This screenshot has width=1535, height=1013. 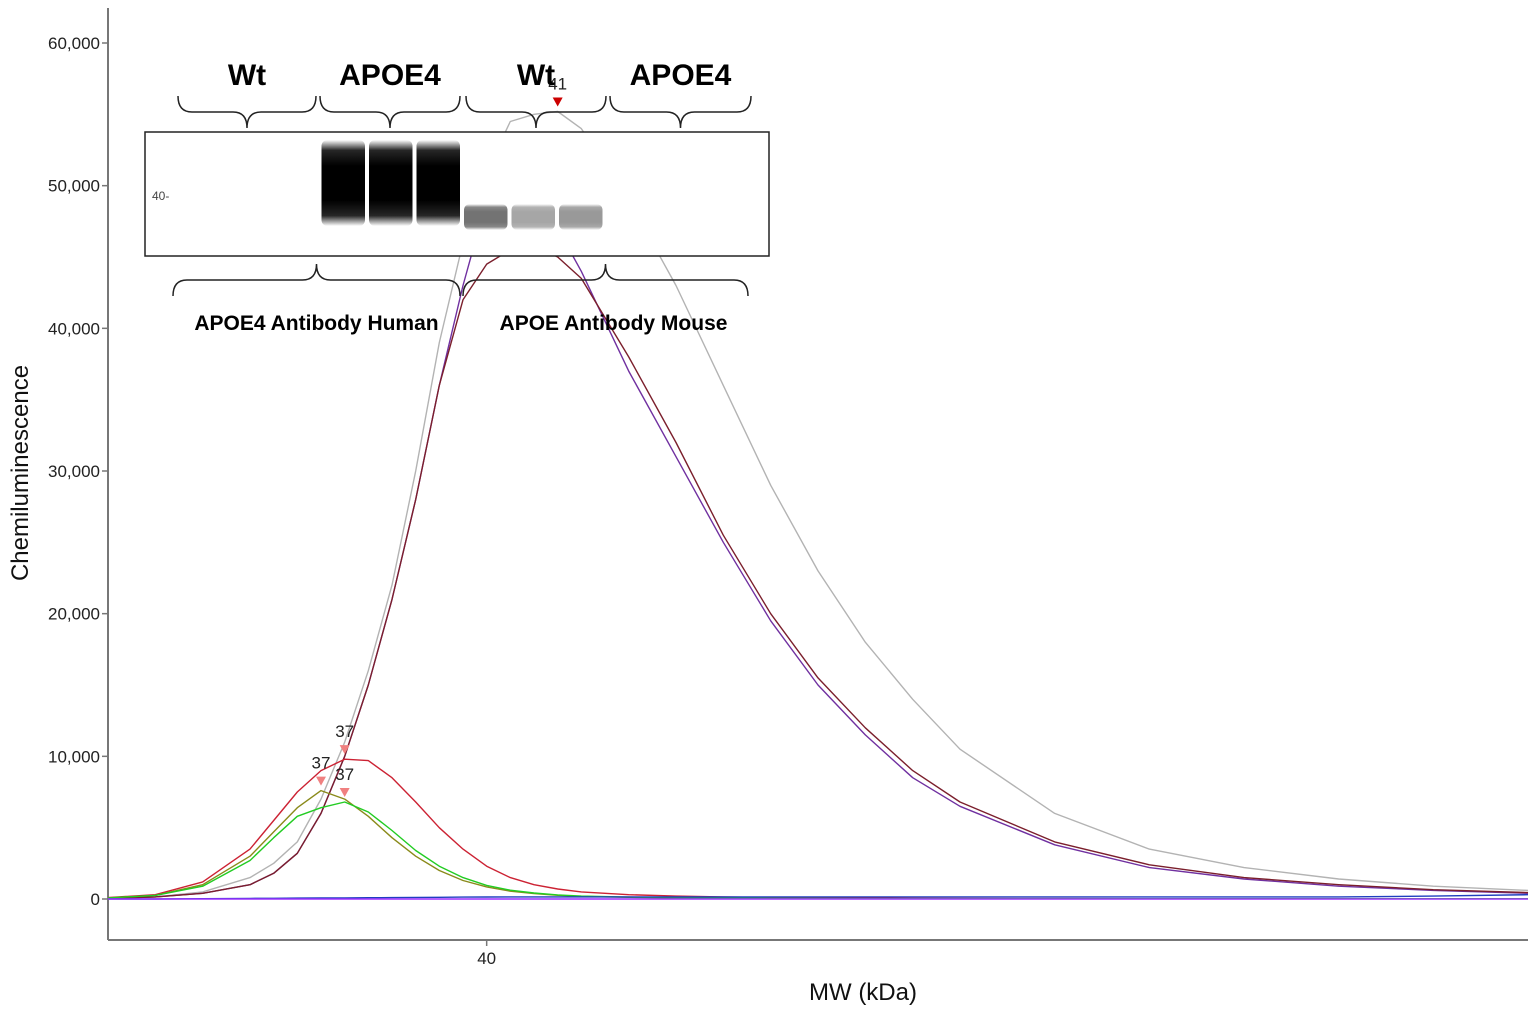 What do you see at coordinates (95, 899) in the screenshot?
I see `y-tick-label: 0` at bounding box center [95, 899].